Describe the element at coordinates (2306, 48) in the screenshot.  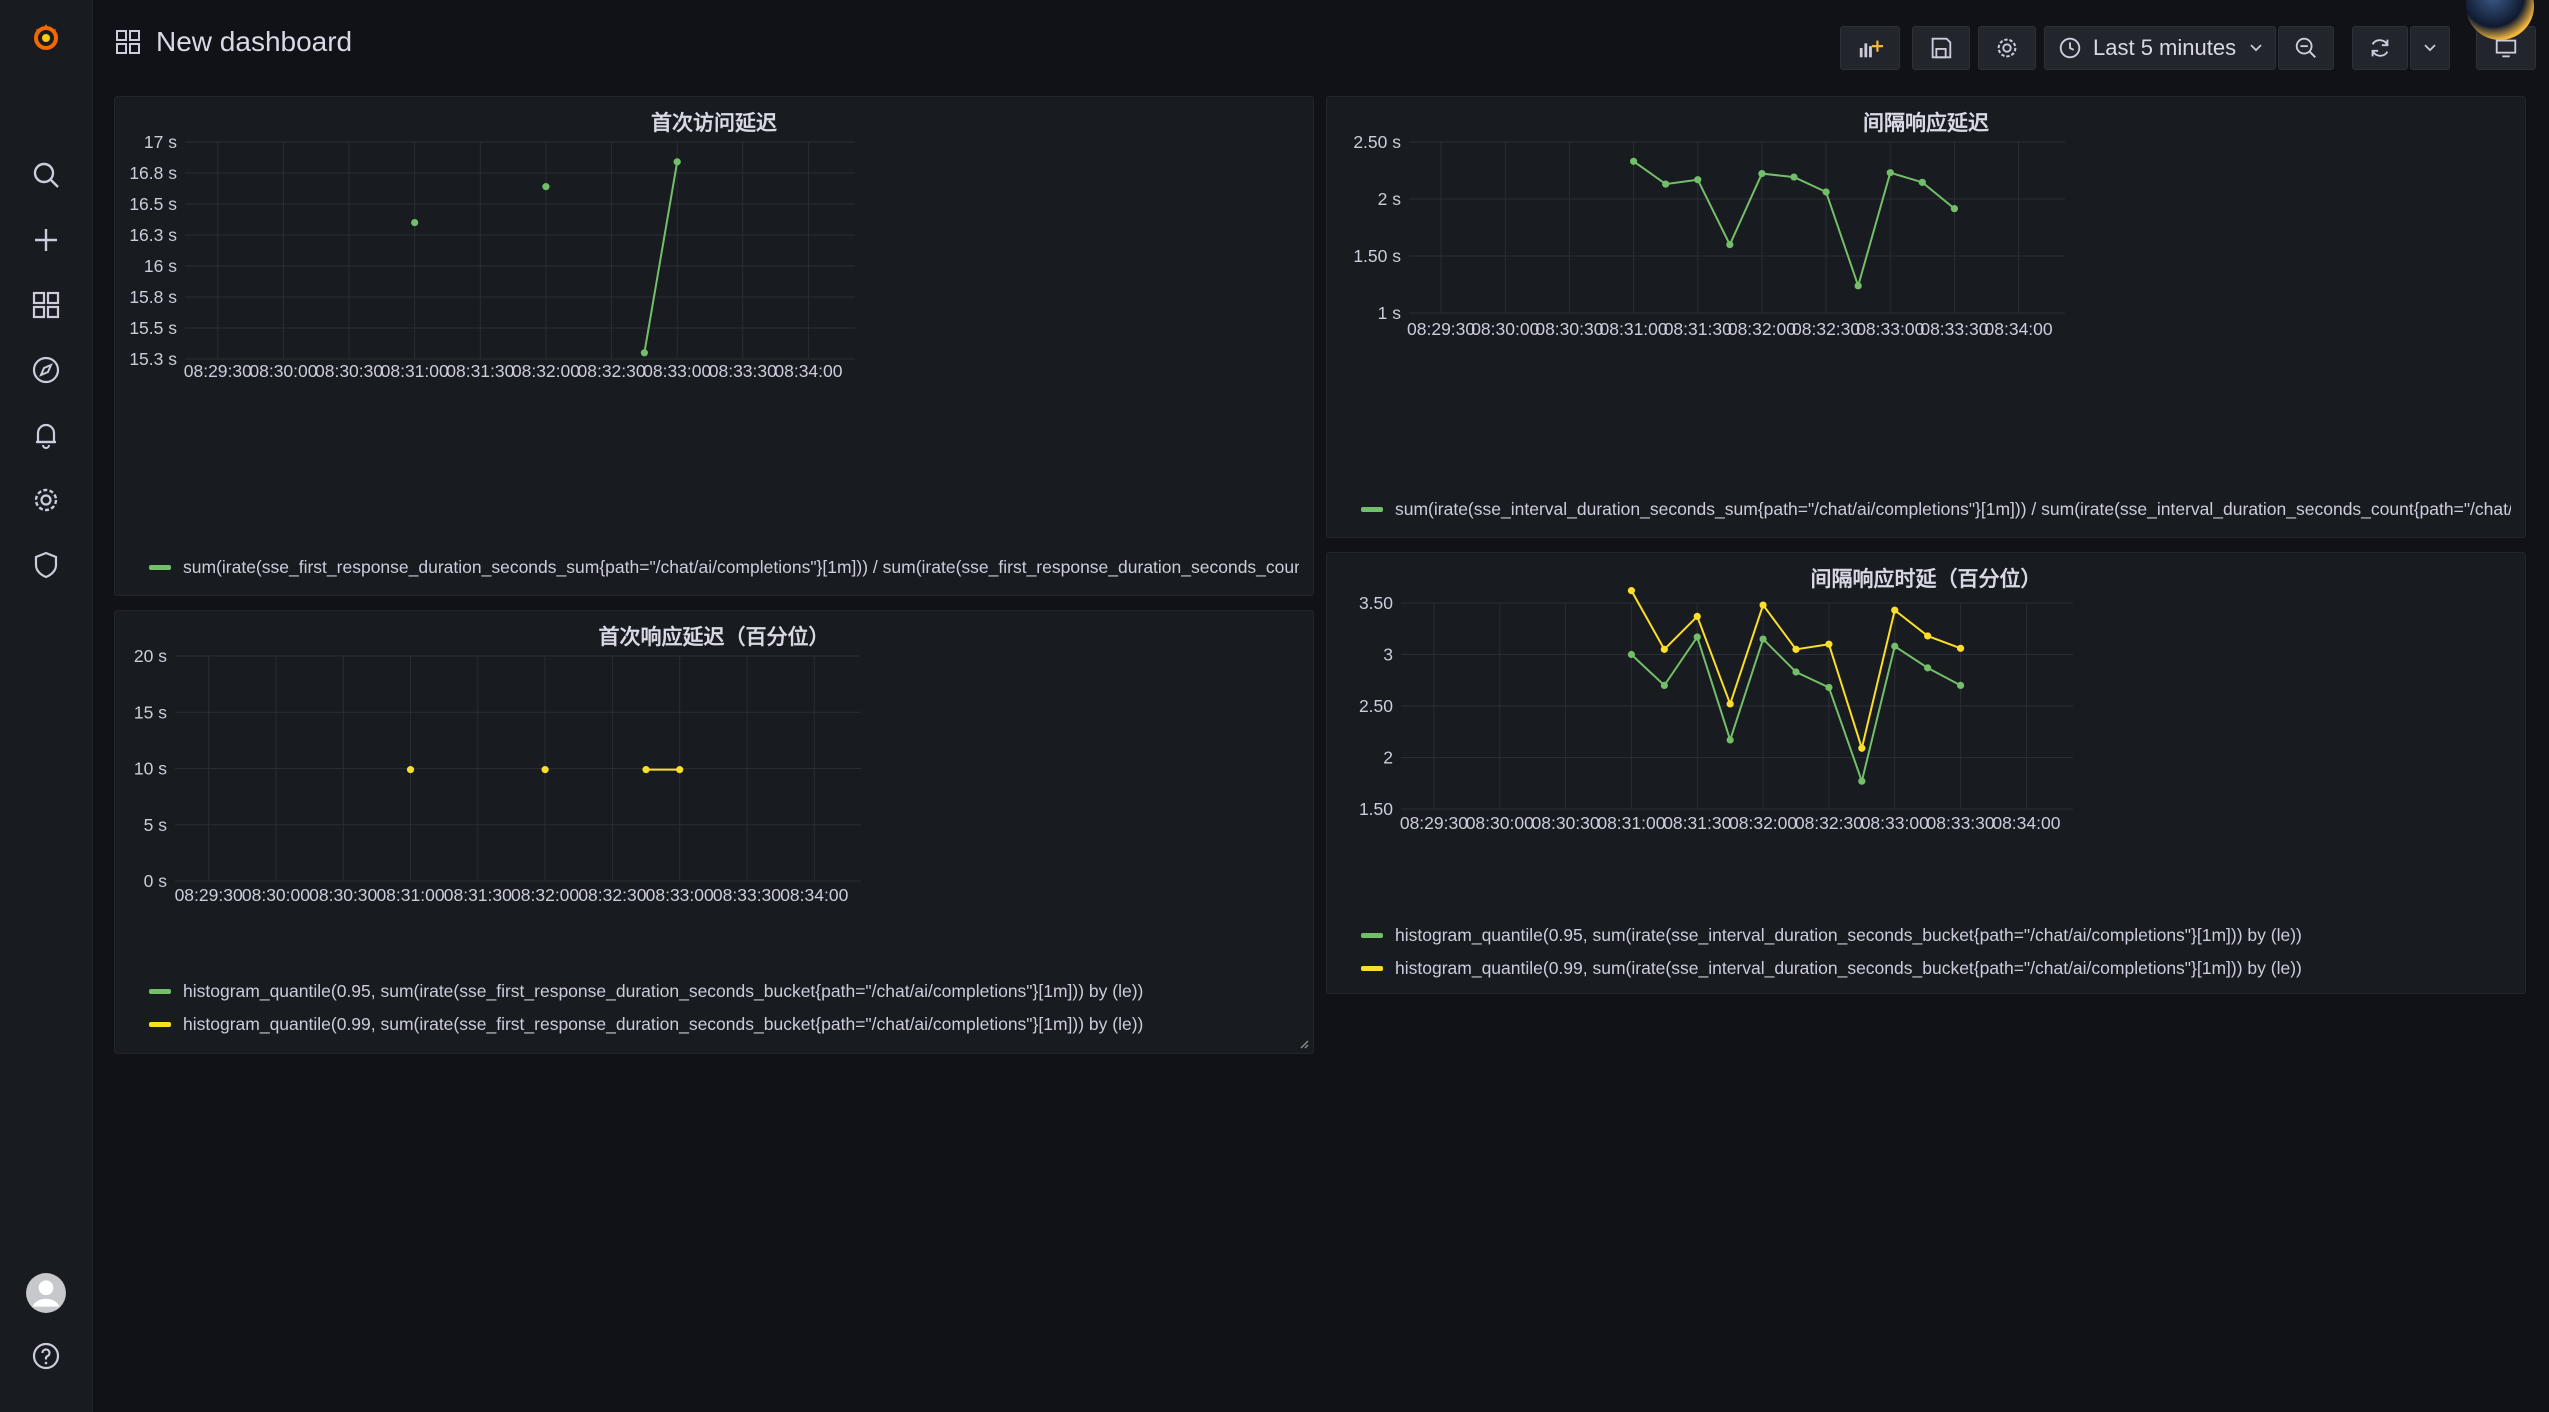
I see `zoom-out-button` at that location.